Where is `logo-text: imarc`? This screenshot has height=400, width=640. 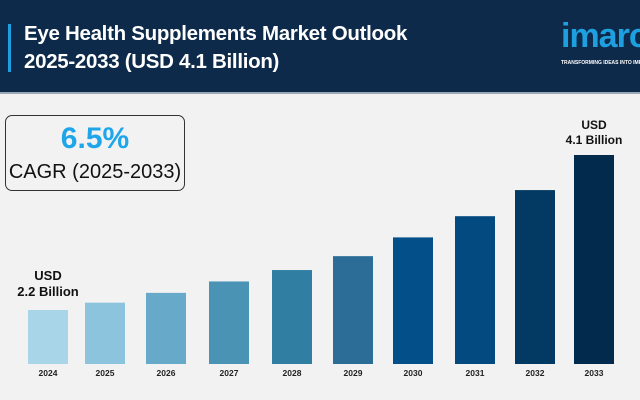 logo-text: imarc is located at coordinates (600, 36).